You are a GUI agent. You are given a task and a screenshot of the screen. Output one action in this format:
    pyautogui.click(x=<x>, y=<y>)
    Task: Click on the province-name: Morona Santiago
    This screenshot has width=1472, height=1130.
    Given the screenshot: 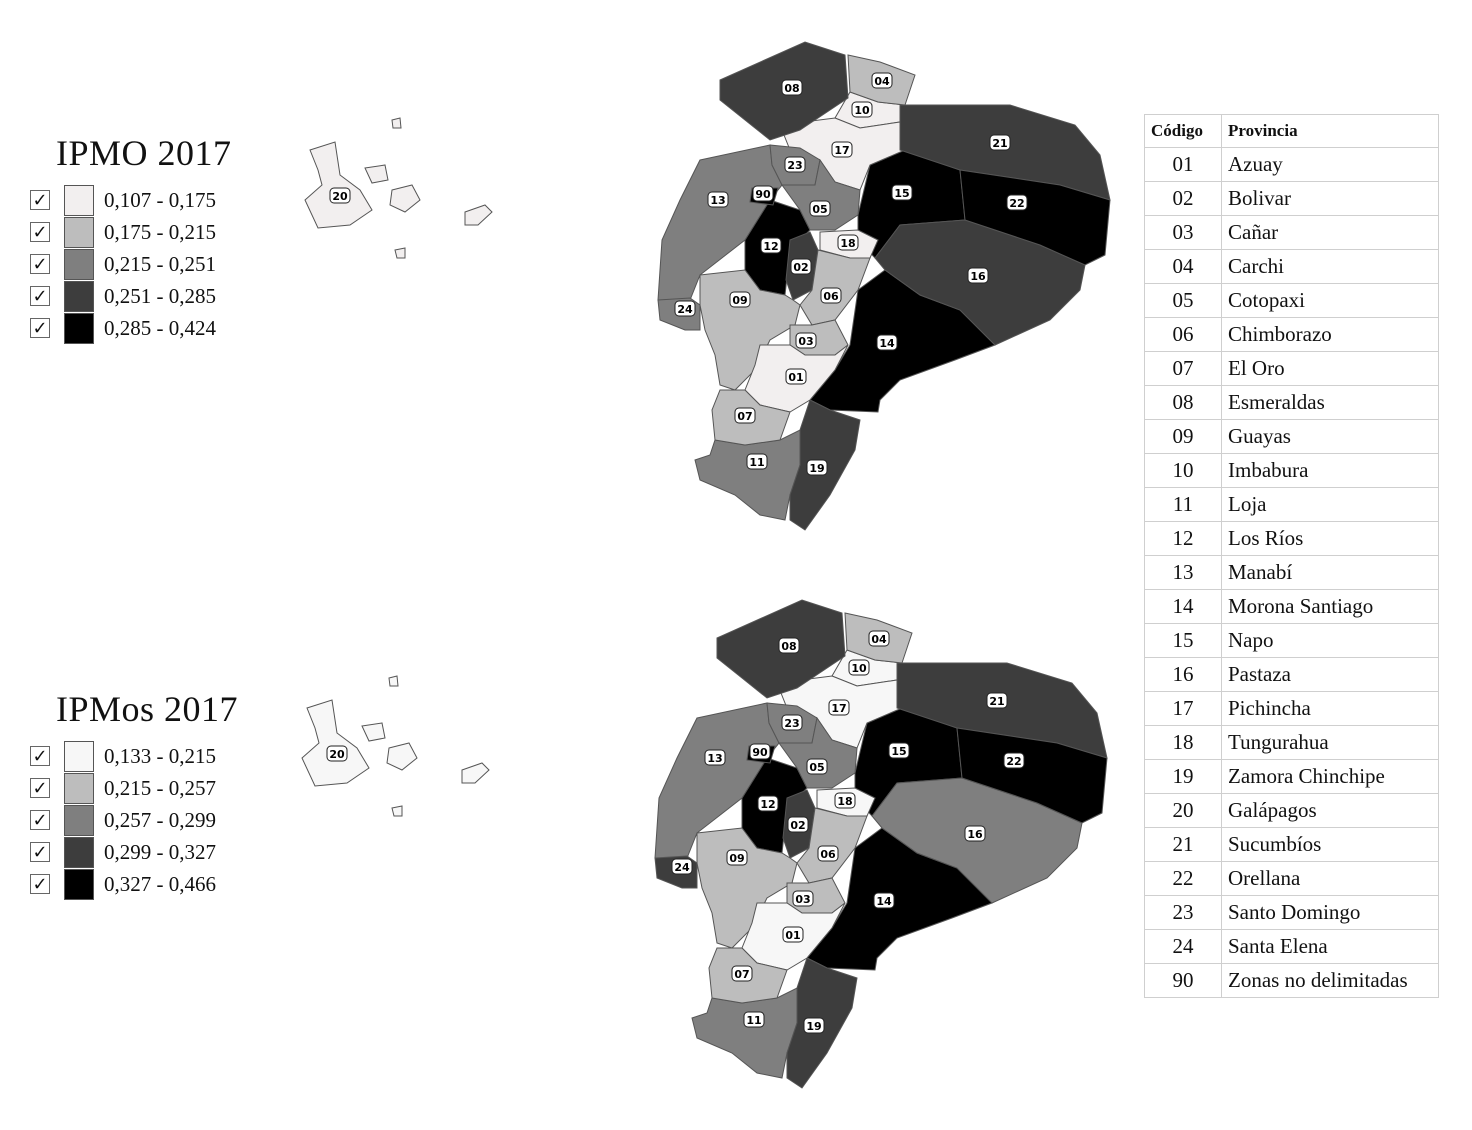 What is the action you would take?
    pyautogui.click(x=1330, y=606)
    